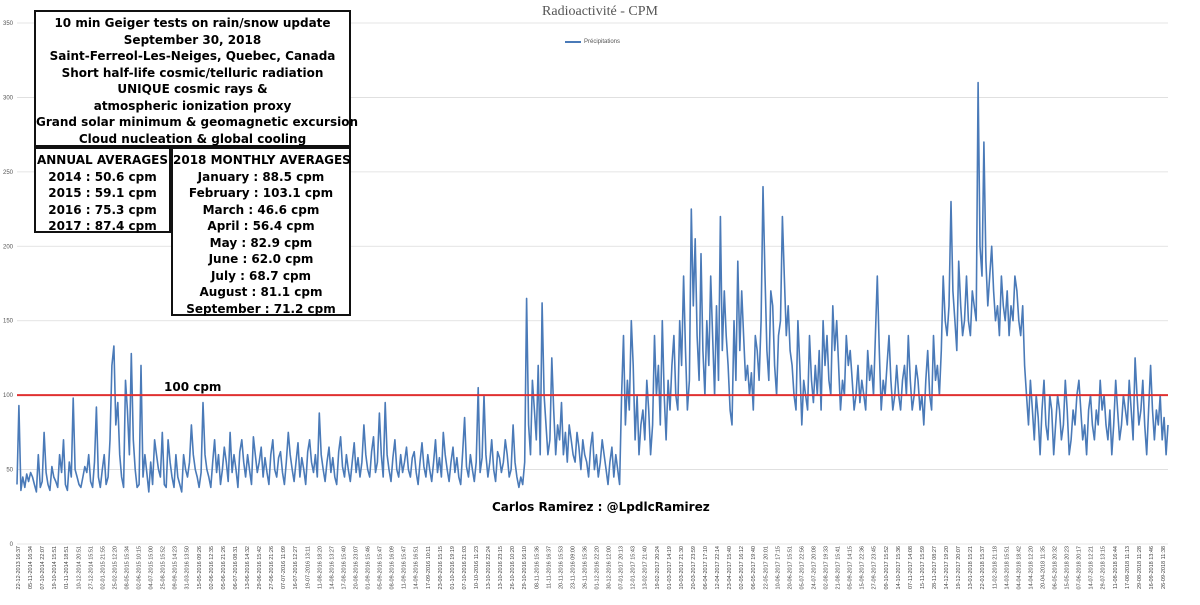 This screenshot has height=605, width=1200. Describe the element at coordinates (602, 42) in the screenshot. I see `legend-label: Précipitations` at that location.